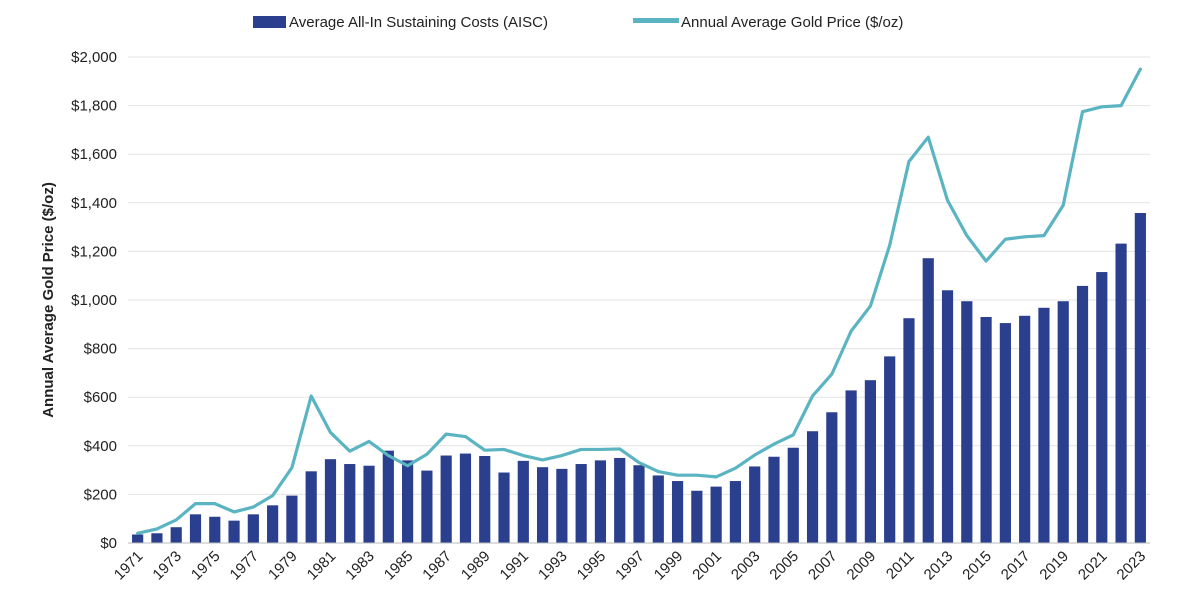 The width and height of the screenshot is (1194, 614). What do you see at coordinates (399, 566) in the screenshot?
I see `x-tick-label: 1985` at bounding box center [399, 566].